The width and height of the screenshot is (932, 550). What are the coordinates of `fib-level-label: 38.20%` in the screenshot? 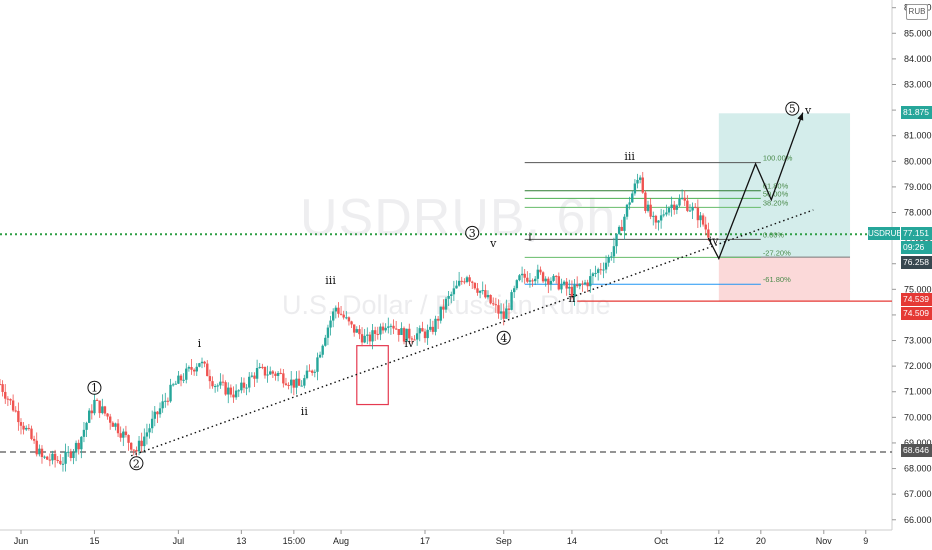 It's located at (776, 202).